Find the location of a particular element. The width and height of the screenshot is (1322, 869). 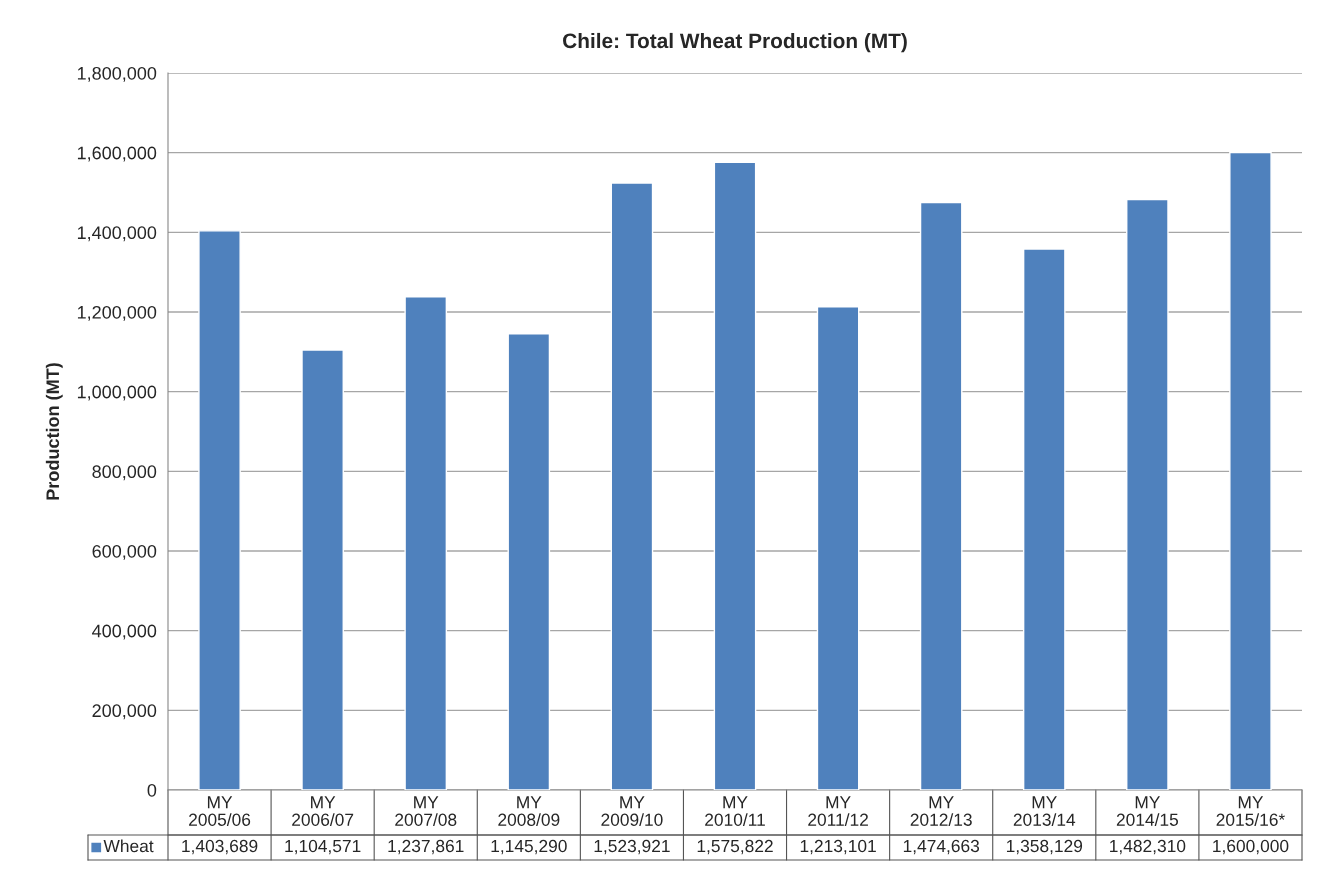

x-tick-label: MY 2006/07 is located at coordinates (323, 811).